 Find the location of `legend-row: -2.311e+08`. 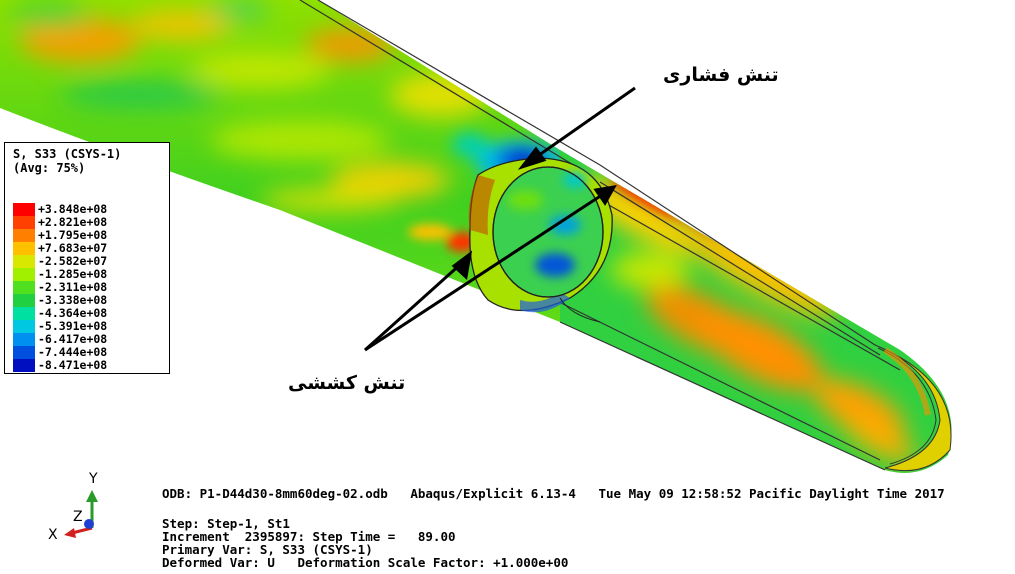

legend-row: -2.311e+08 is located at coordinates (60, 287).